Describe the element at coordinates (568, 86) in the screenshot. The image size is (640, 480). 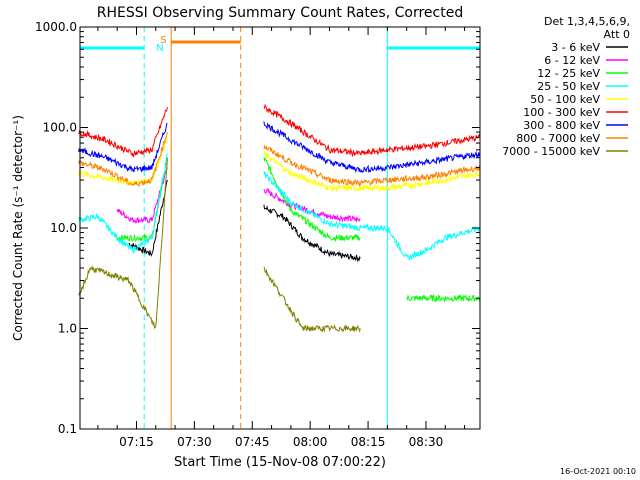
I see `legend-label: 25 - 50 keV` at that location.